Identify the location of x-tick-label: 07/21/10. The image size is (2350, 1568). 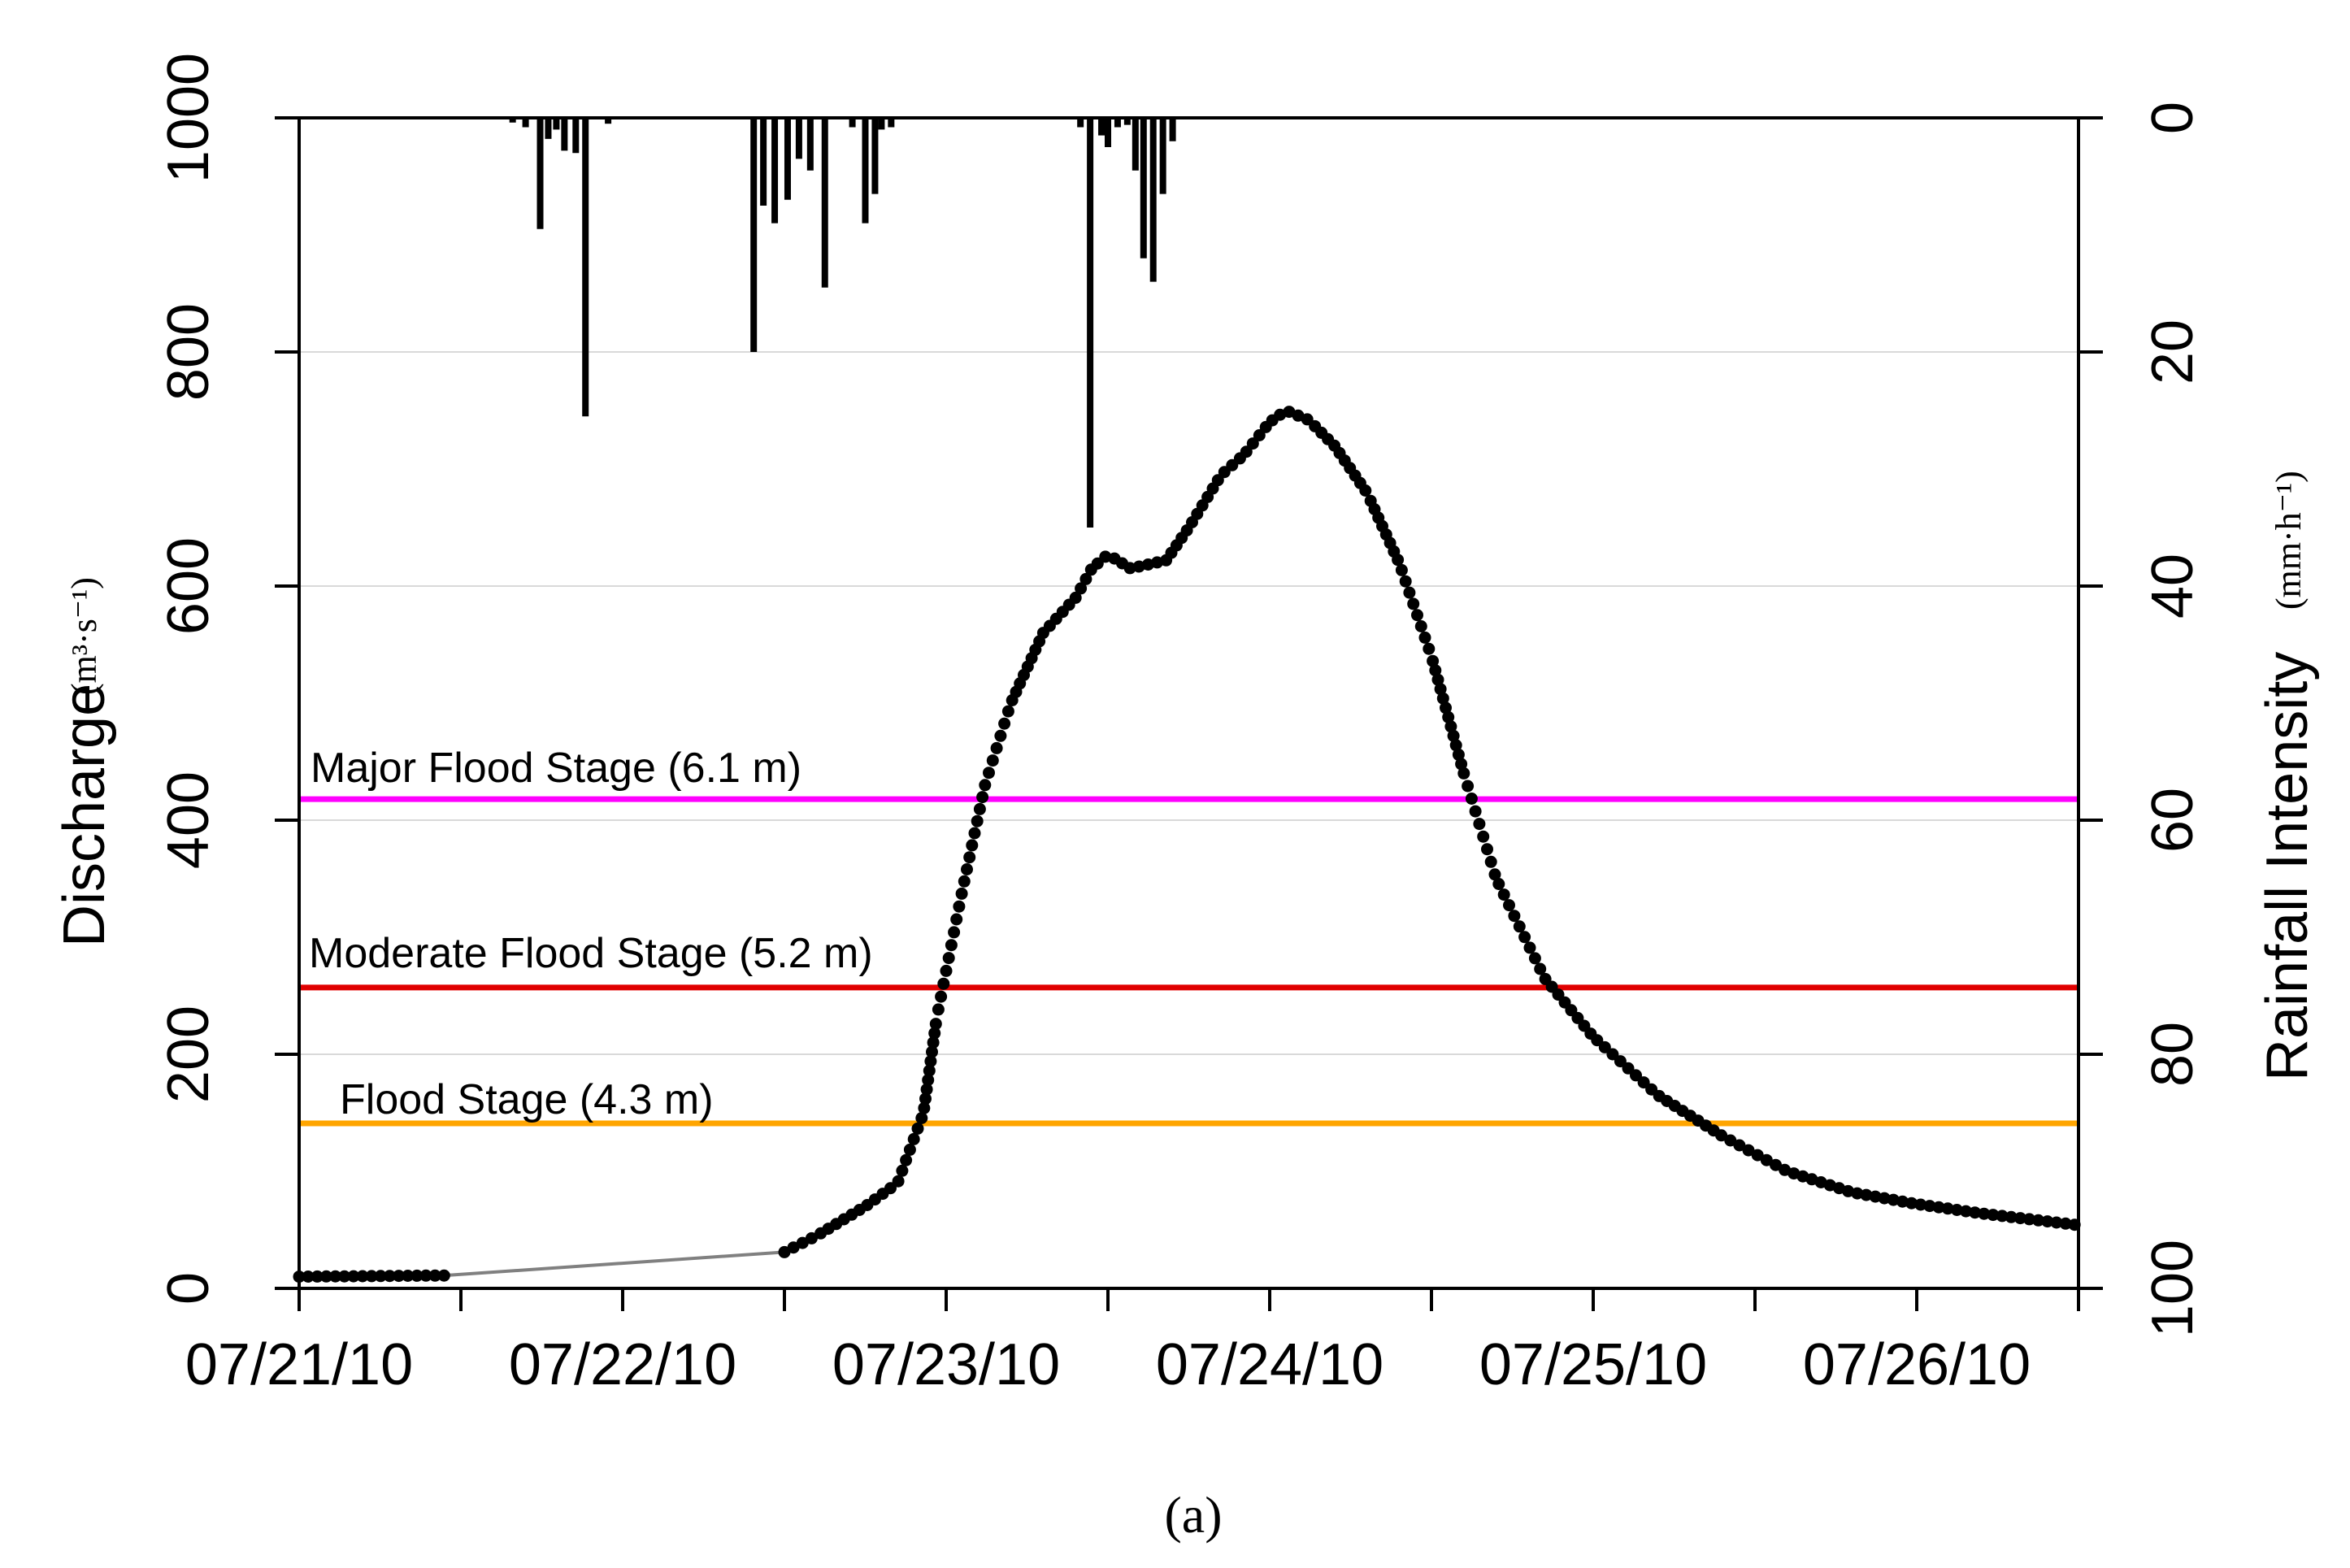
(299, 1364).